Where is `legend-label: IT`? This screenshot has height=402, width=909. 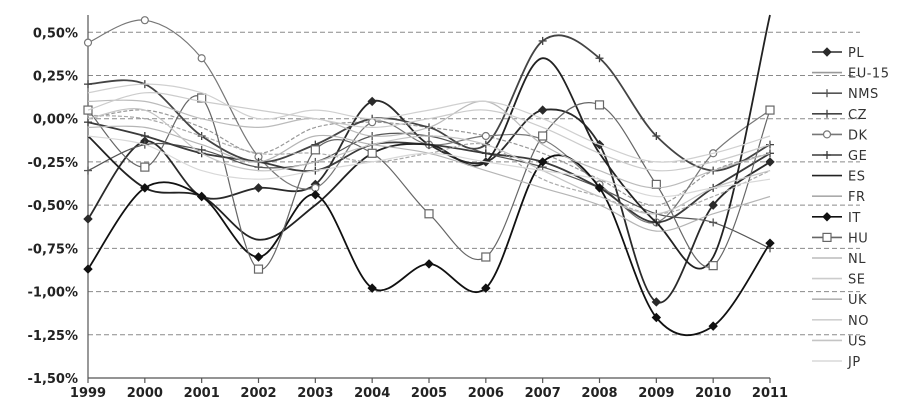 legend-label: IT is located at coordinates (854, 218).